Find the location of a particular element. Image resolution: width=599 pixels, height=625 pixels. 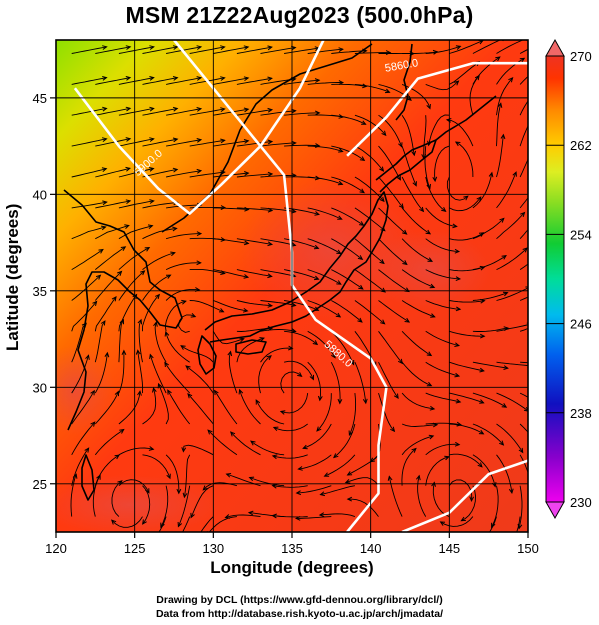

y-axis-label: Latitude (degrees) is located at coordinates (12, 277).